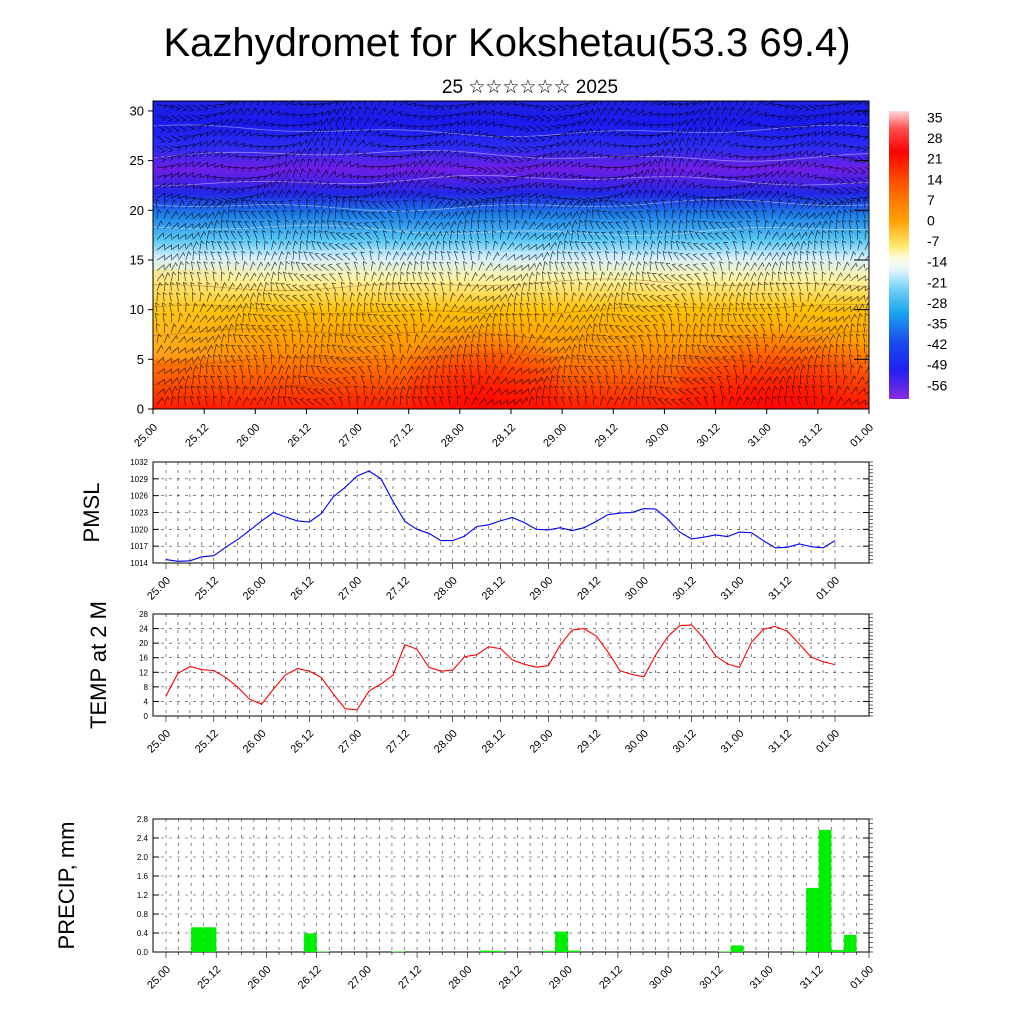  Describe the element at coordinates (937, 385) in the screenshot. I see `colorbar-label: -56` at that location.